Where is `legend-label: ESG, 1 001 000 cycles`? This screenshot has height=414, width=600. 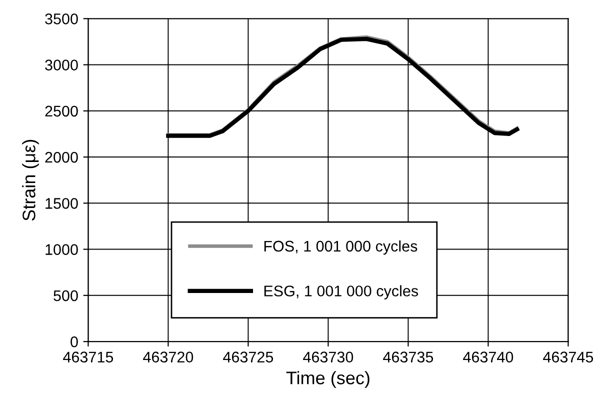
legend-label: ESG, 1 001 000 cycles is located at coordinates (341, 292).